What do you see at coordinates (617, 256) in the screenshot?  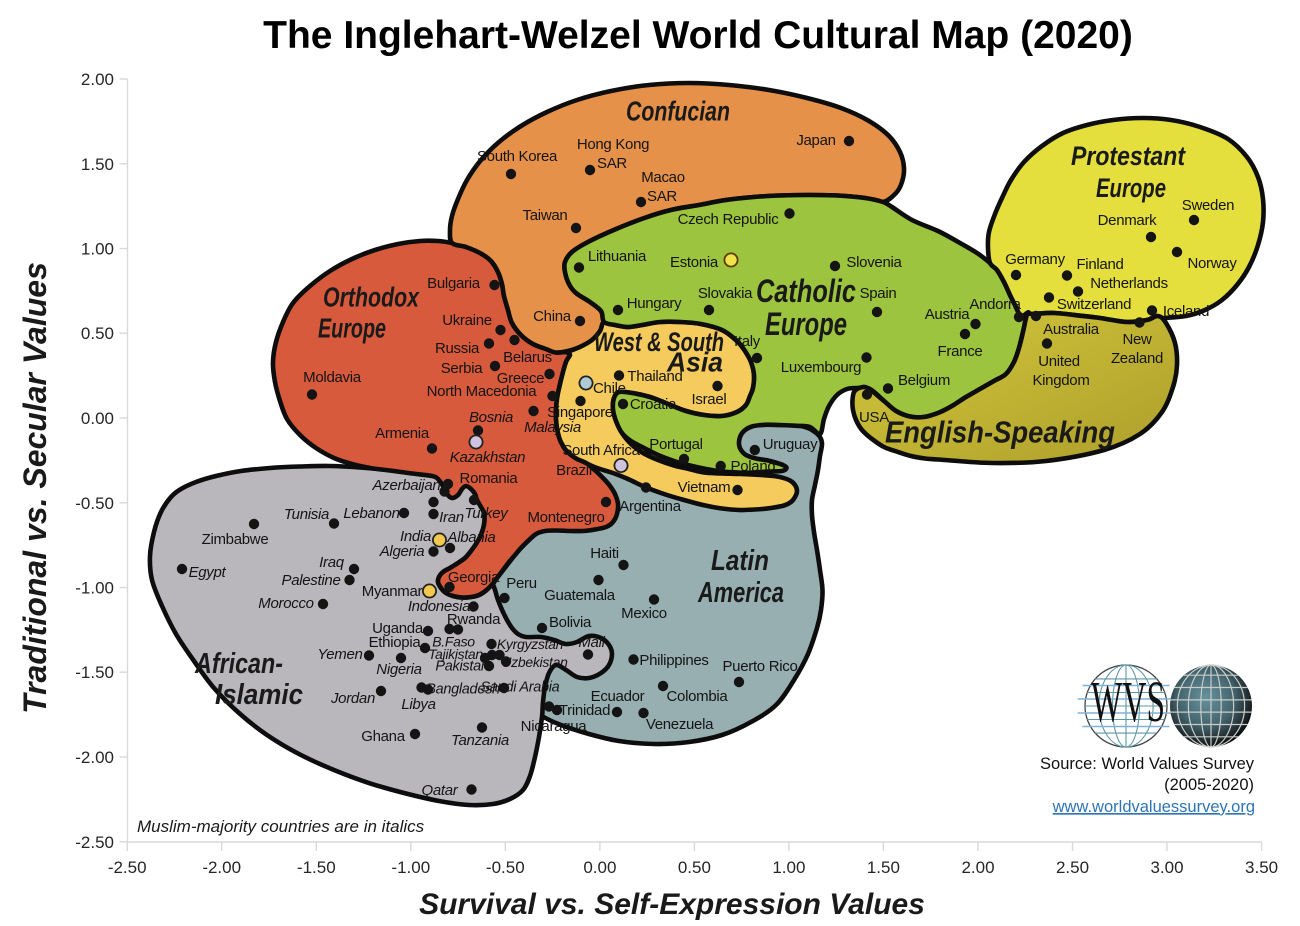 I see `svg-text: Lithuania` at bounding box center [617, 256].